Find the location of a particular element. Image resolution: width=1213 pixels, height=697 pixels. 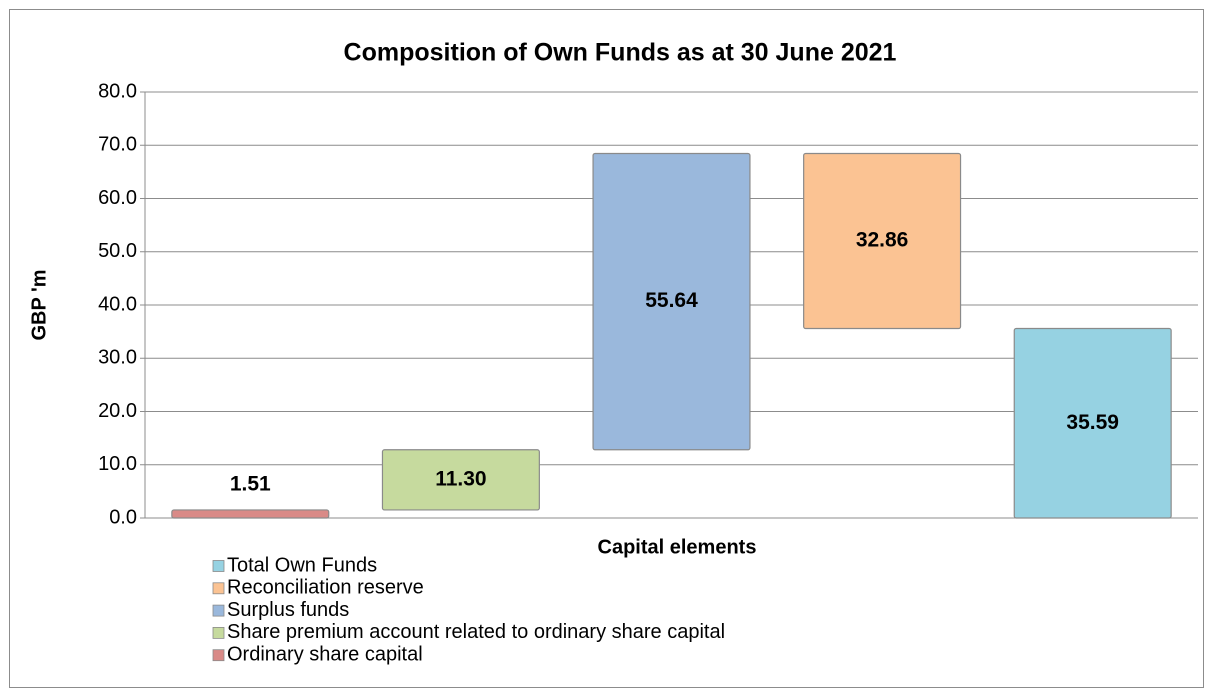

legend-label: Reconciliation reserve is located at coordinates (325, 588).